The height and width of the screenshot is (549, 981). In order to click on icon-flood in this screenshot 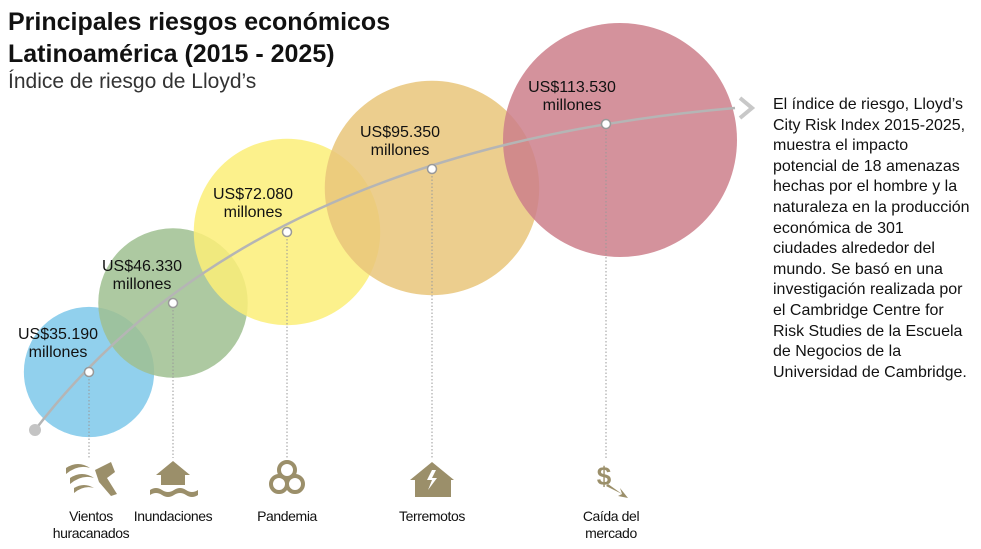, I will do `click(174, 479)`.